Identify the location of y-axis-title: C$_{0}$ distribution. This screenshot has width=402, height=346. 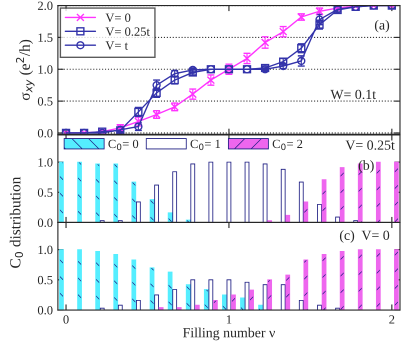
(16, 222).